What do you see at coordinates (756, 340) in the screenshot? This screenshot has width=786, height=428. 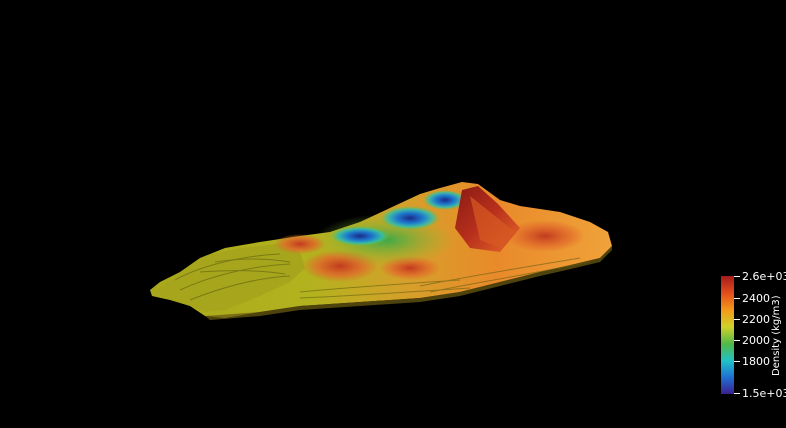 I see `colorbar-tick-label: 2000` at bounding box center [756, 340].